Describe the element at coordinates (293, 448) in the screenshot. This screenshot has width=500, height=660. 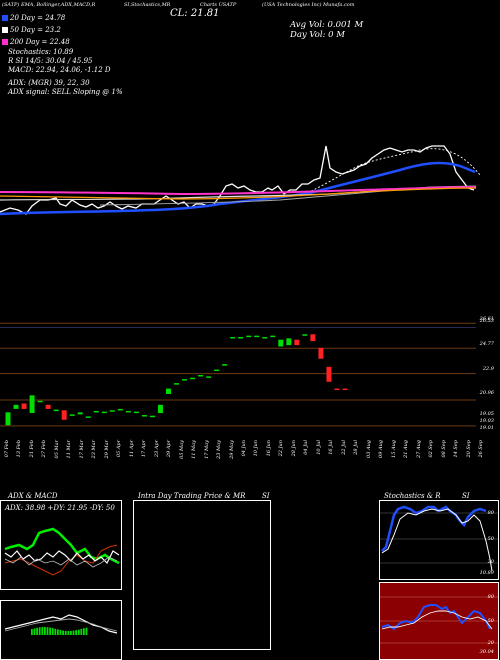
I see `date-label: 28 Jun` at that location.